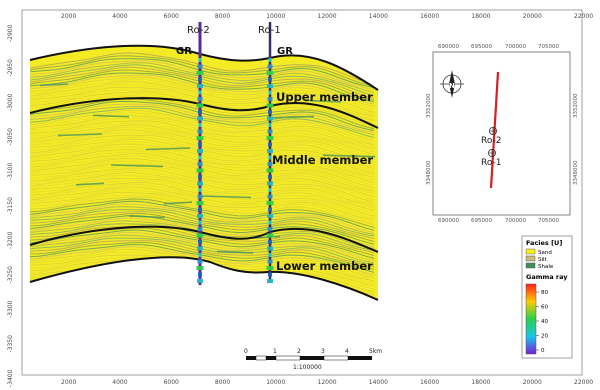 The image size is (600, 390). What do you see at coordinates (323, 351) in the screenshot?
I see `scale-tick: 3` at bounding box center [323, 351].